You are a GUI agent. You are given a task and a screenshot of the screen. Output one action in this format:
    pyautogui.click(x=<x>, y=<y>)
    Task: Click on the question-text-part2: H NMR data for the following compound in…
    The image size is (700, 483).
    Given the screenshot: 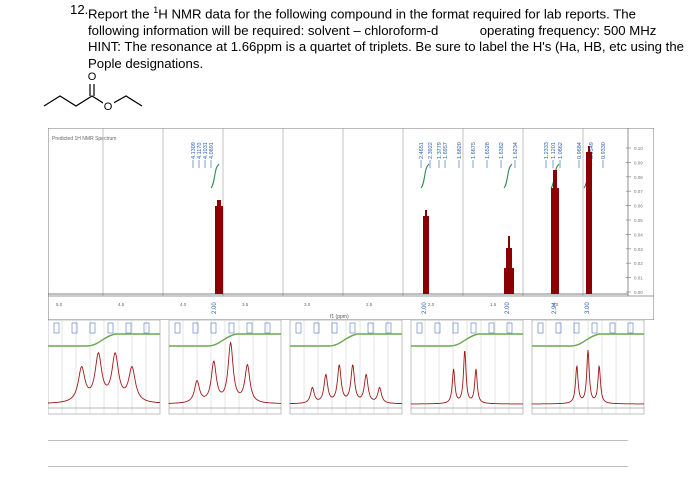 What is the action you would take?
    pyautogui.click(x=362, y=22)
    